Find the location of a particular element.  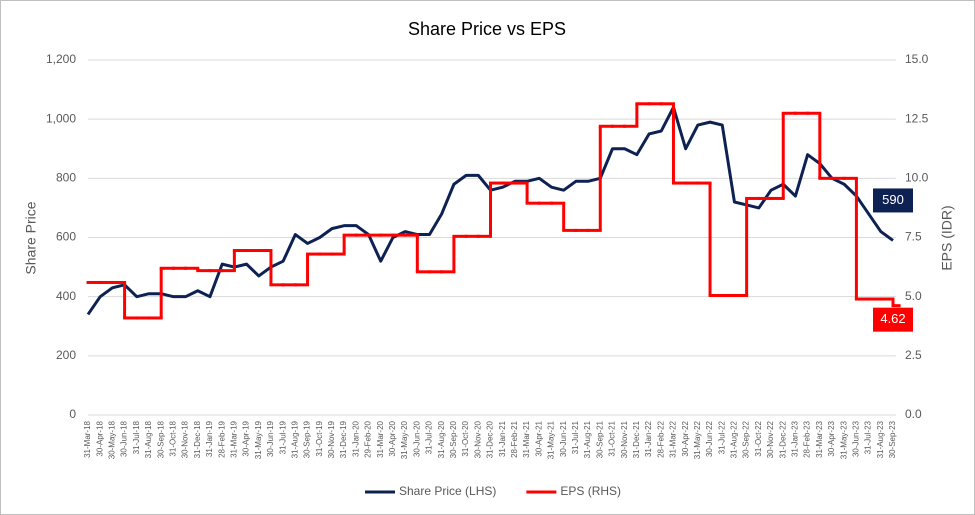

x-tick-label: 30-Apr-19 is located at coordinates (246, 438).